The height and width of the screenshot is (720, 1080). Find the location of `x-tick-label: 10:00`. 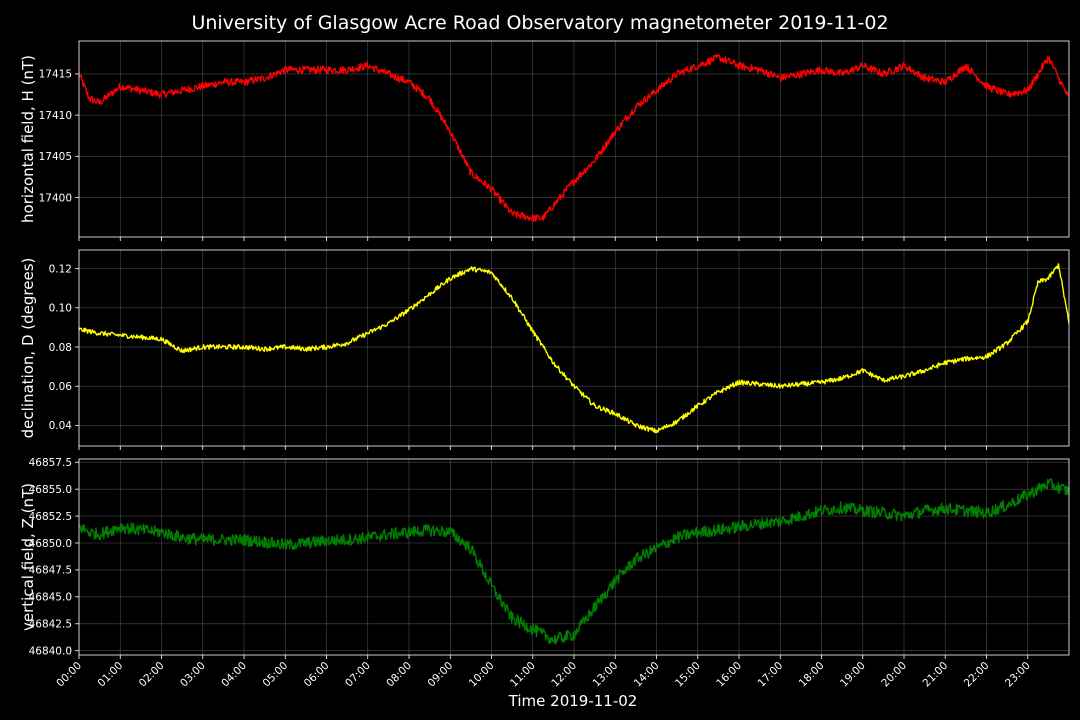

x-tick-label: 10:00 is located at coordinates (482, 675).